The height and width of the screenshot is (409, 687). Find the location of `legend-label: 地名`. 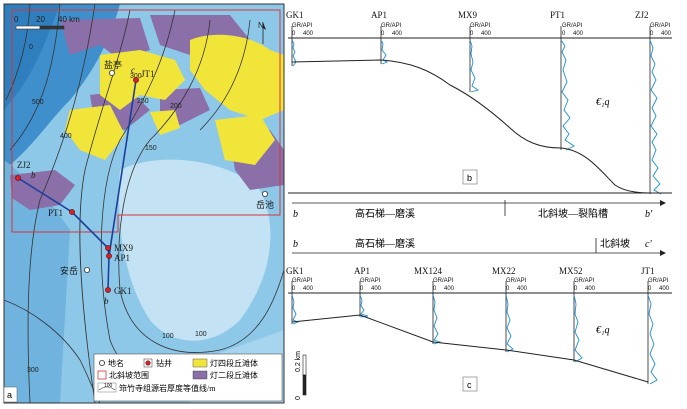

legend-label: 地名 is located at coordinates (116, 363).